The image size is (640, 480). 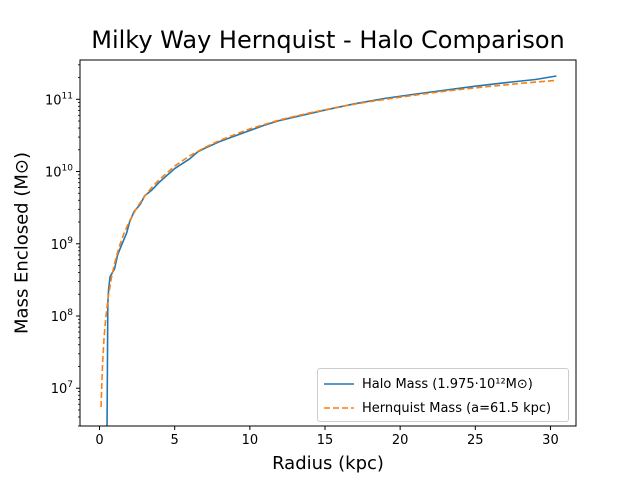 I want to click on y-tick-label: 10¹⁰, so click(x=59, y=172).